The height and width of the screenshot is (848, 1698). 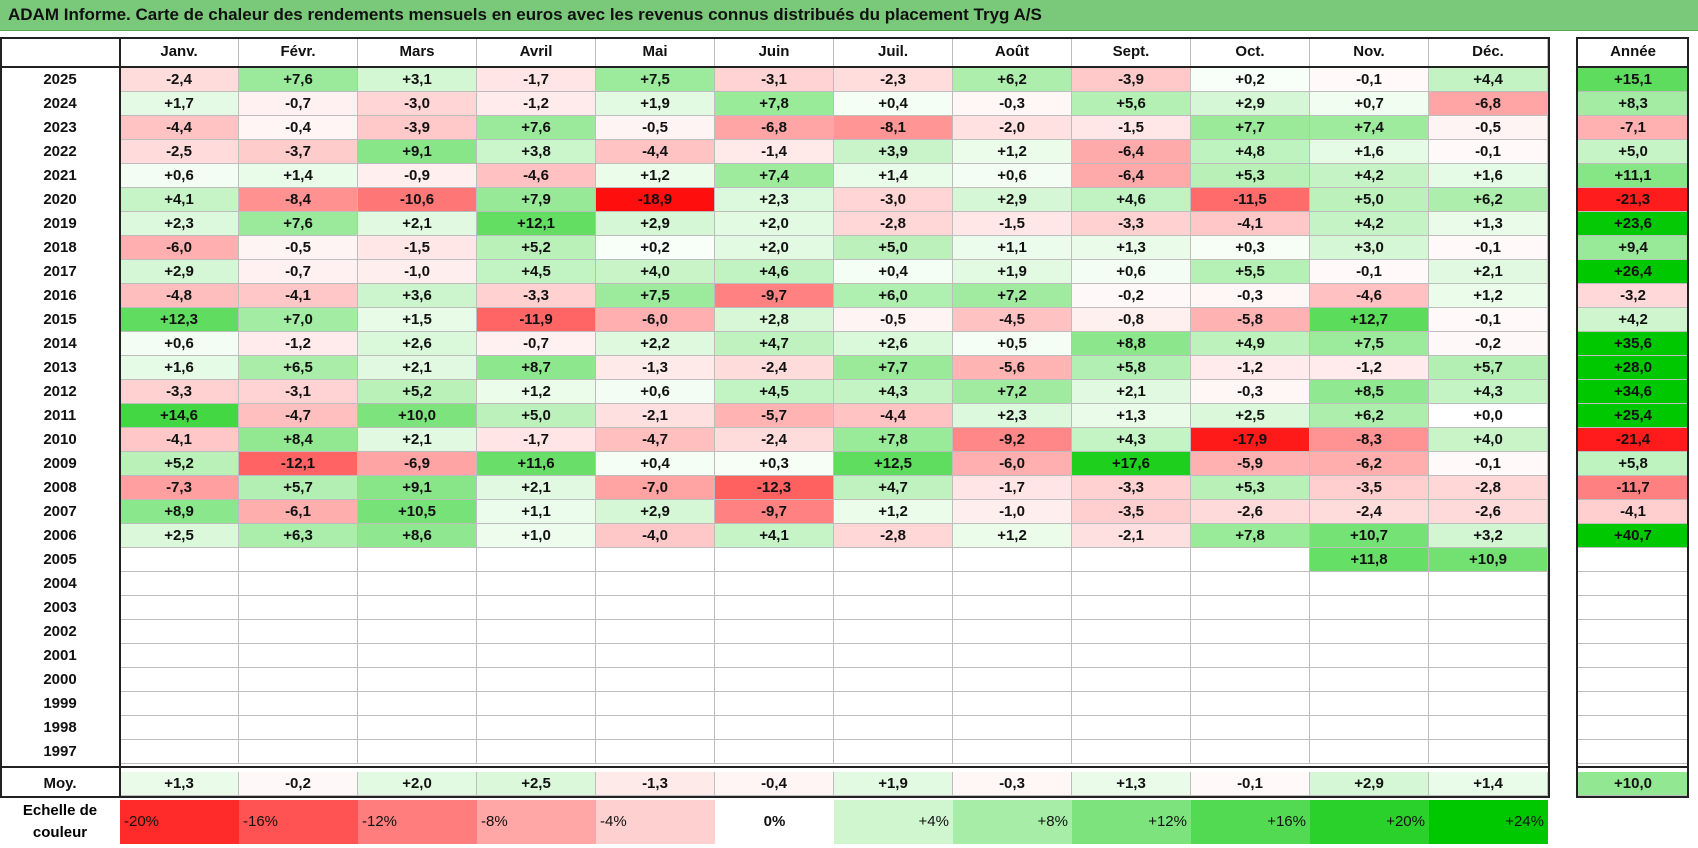 I want to click on year-label: 2001, so click(x=60, y=655).